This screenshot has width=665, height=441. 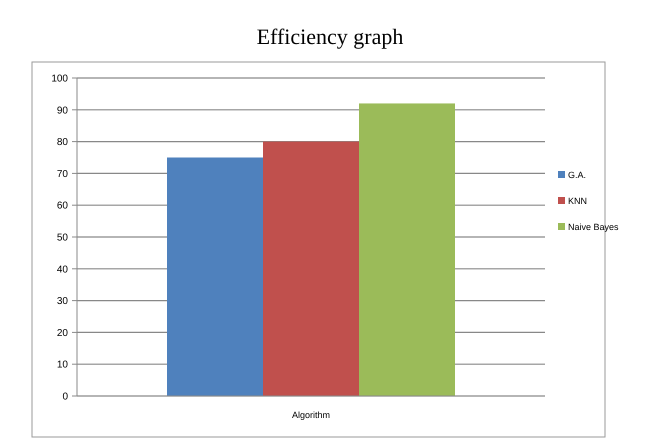 What do you see at coordinates (62, 365) in the screenshot?
I see `y-tick-label: 10` at bounding box center [62, 365].